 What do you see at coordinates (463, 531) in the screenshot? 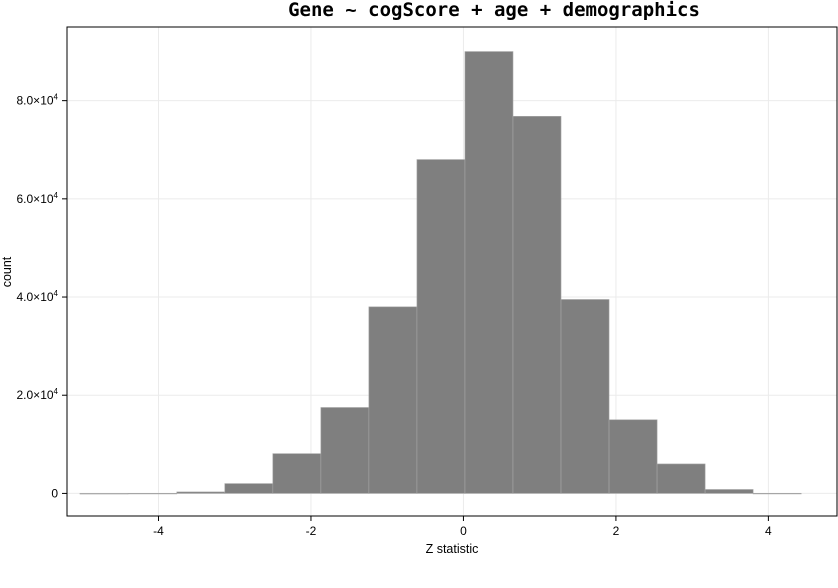
I see `x-tick-label: 0` at bounding box center [463, 531].